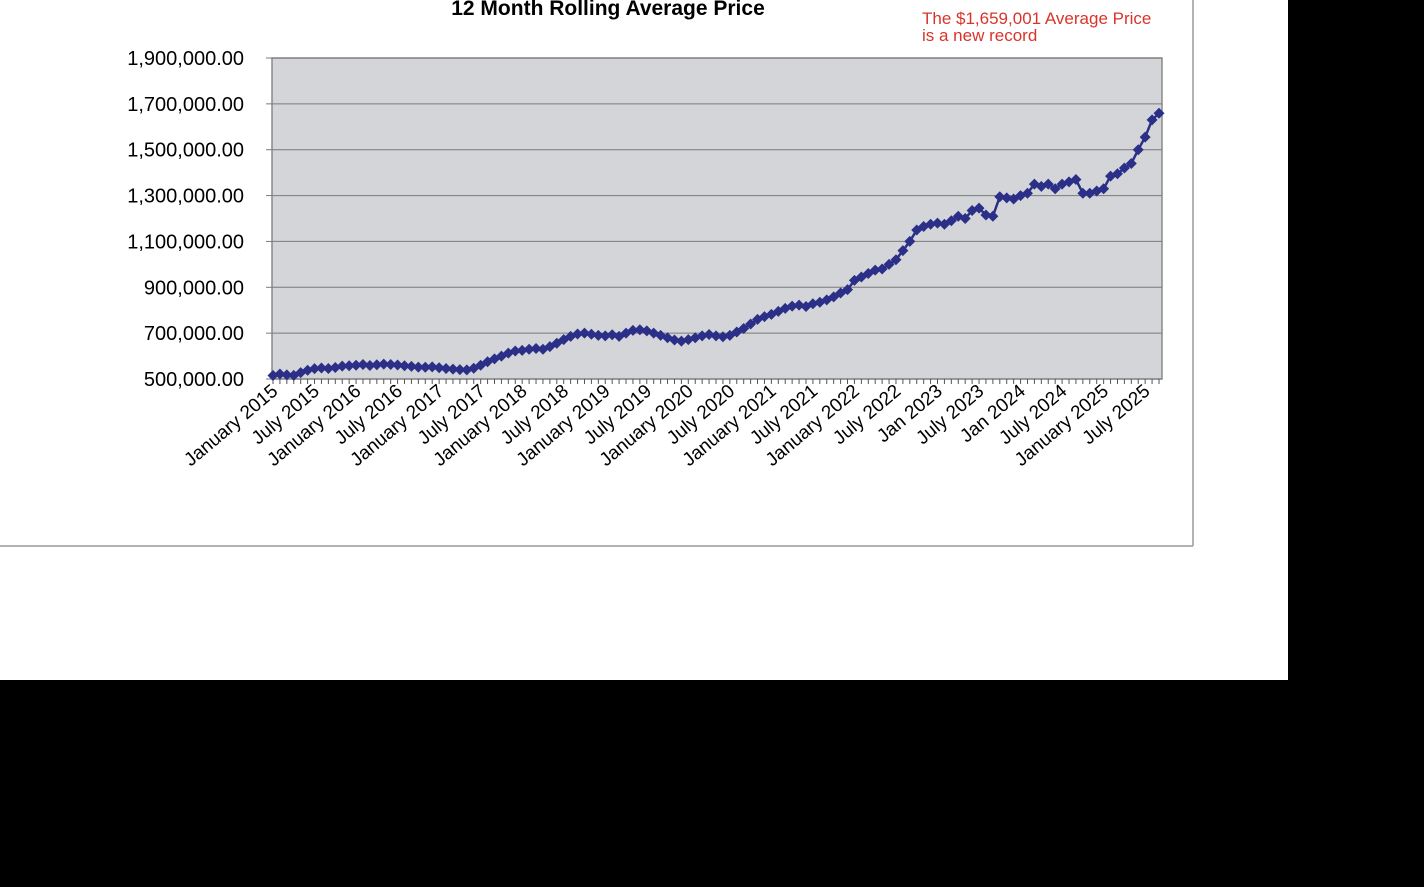 This screenshot has width=1424, height=887. I want to click on y-tick-label: 1,300,000.00, so click(185, 197).